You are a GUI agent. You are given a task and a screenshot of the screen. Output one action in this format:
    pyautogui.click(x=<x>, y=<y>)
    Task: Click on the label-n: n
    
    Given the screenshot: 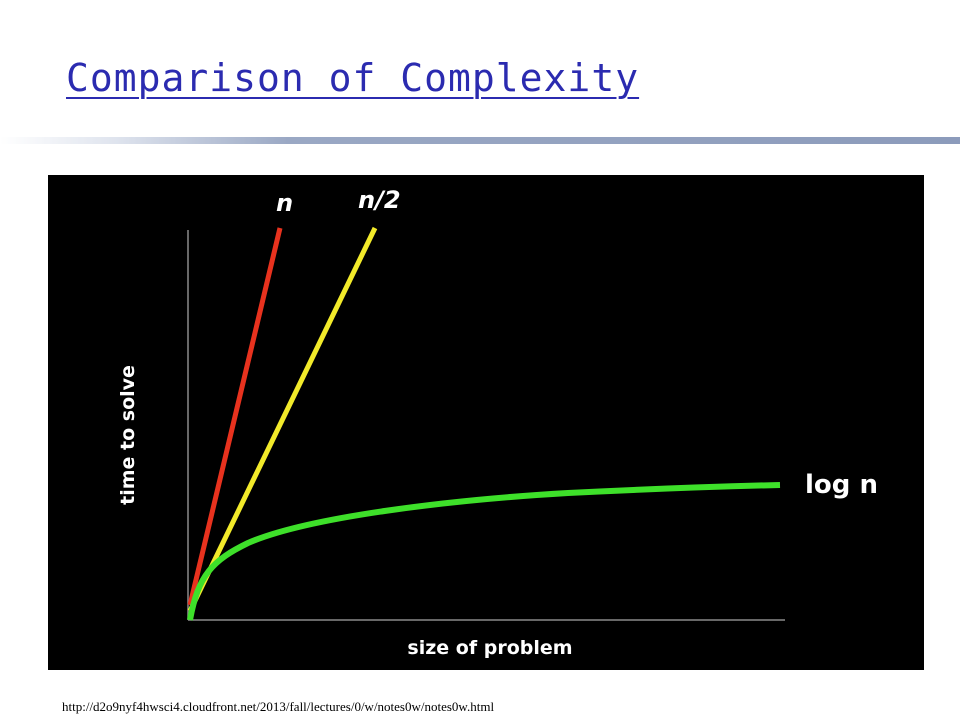 What is the action you would take?
    pyautogui.click(x=284, y=203)
    